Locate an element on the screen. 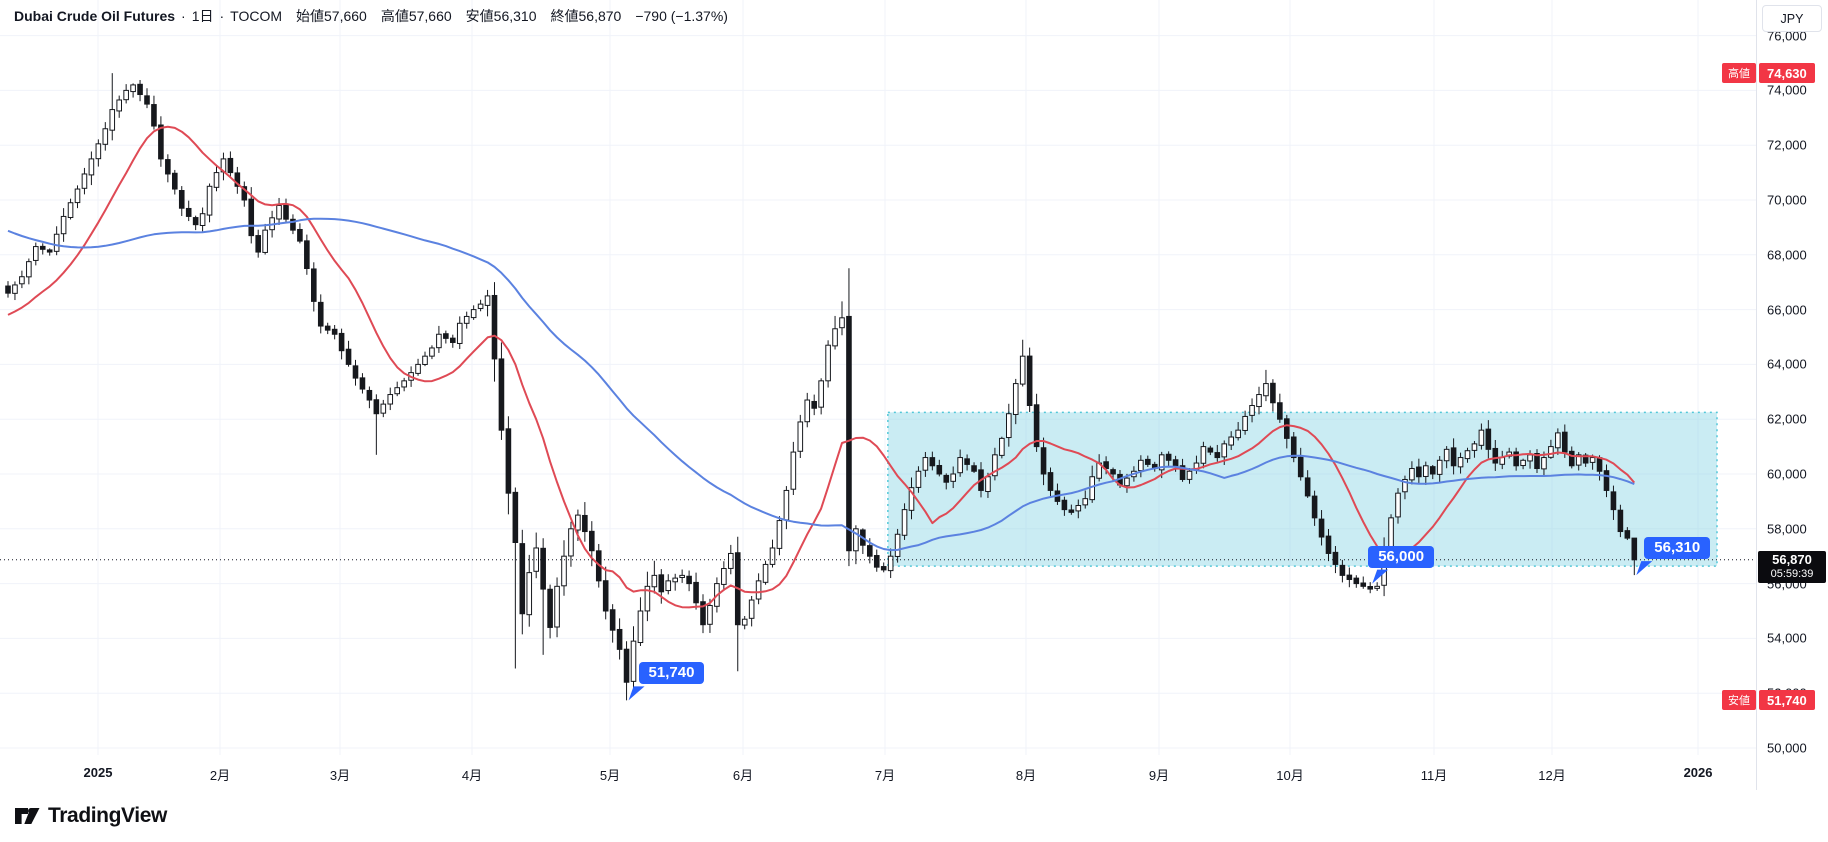 The width and height of the screenshot is (1828, 842). time-tick-11月: 11月 is located at coordinates (1434, 775).